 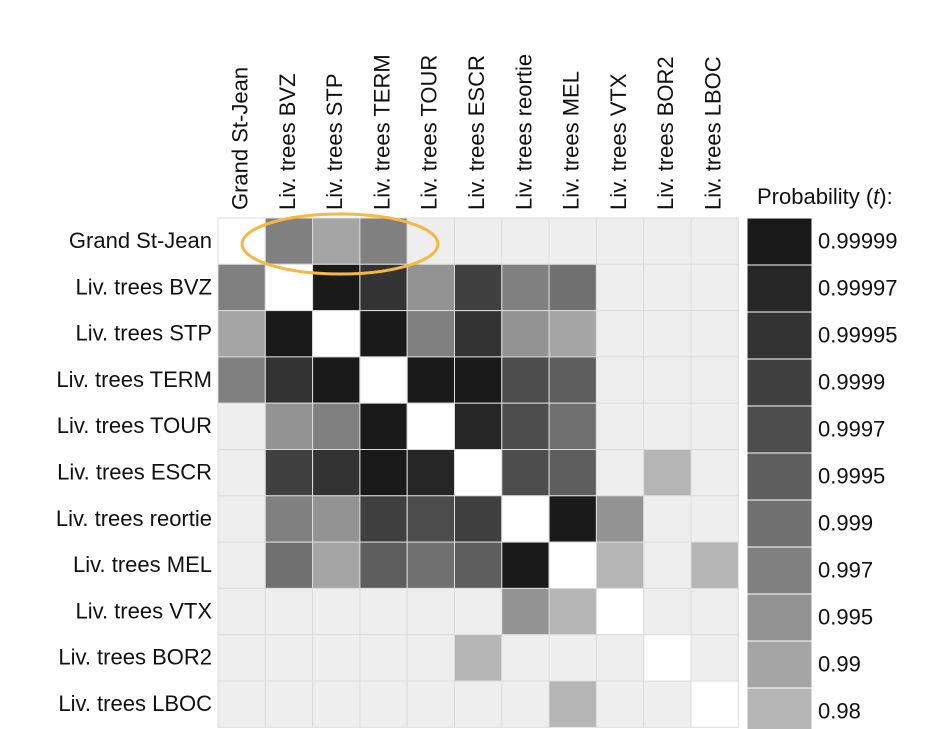 I want to click on legend-title-part: t, so click(x=876, y=196).